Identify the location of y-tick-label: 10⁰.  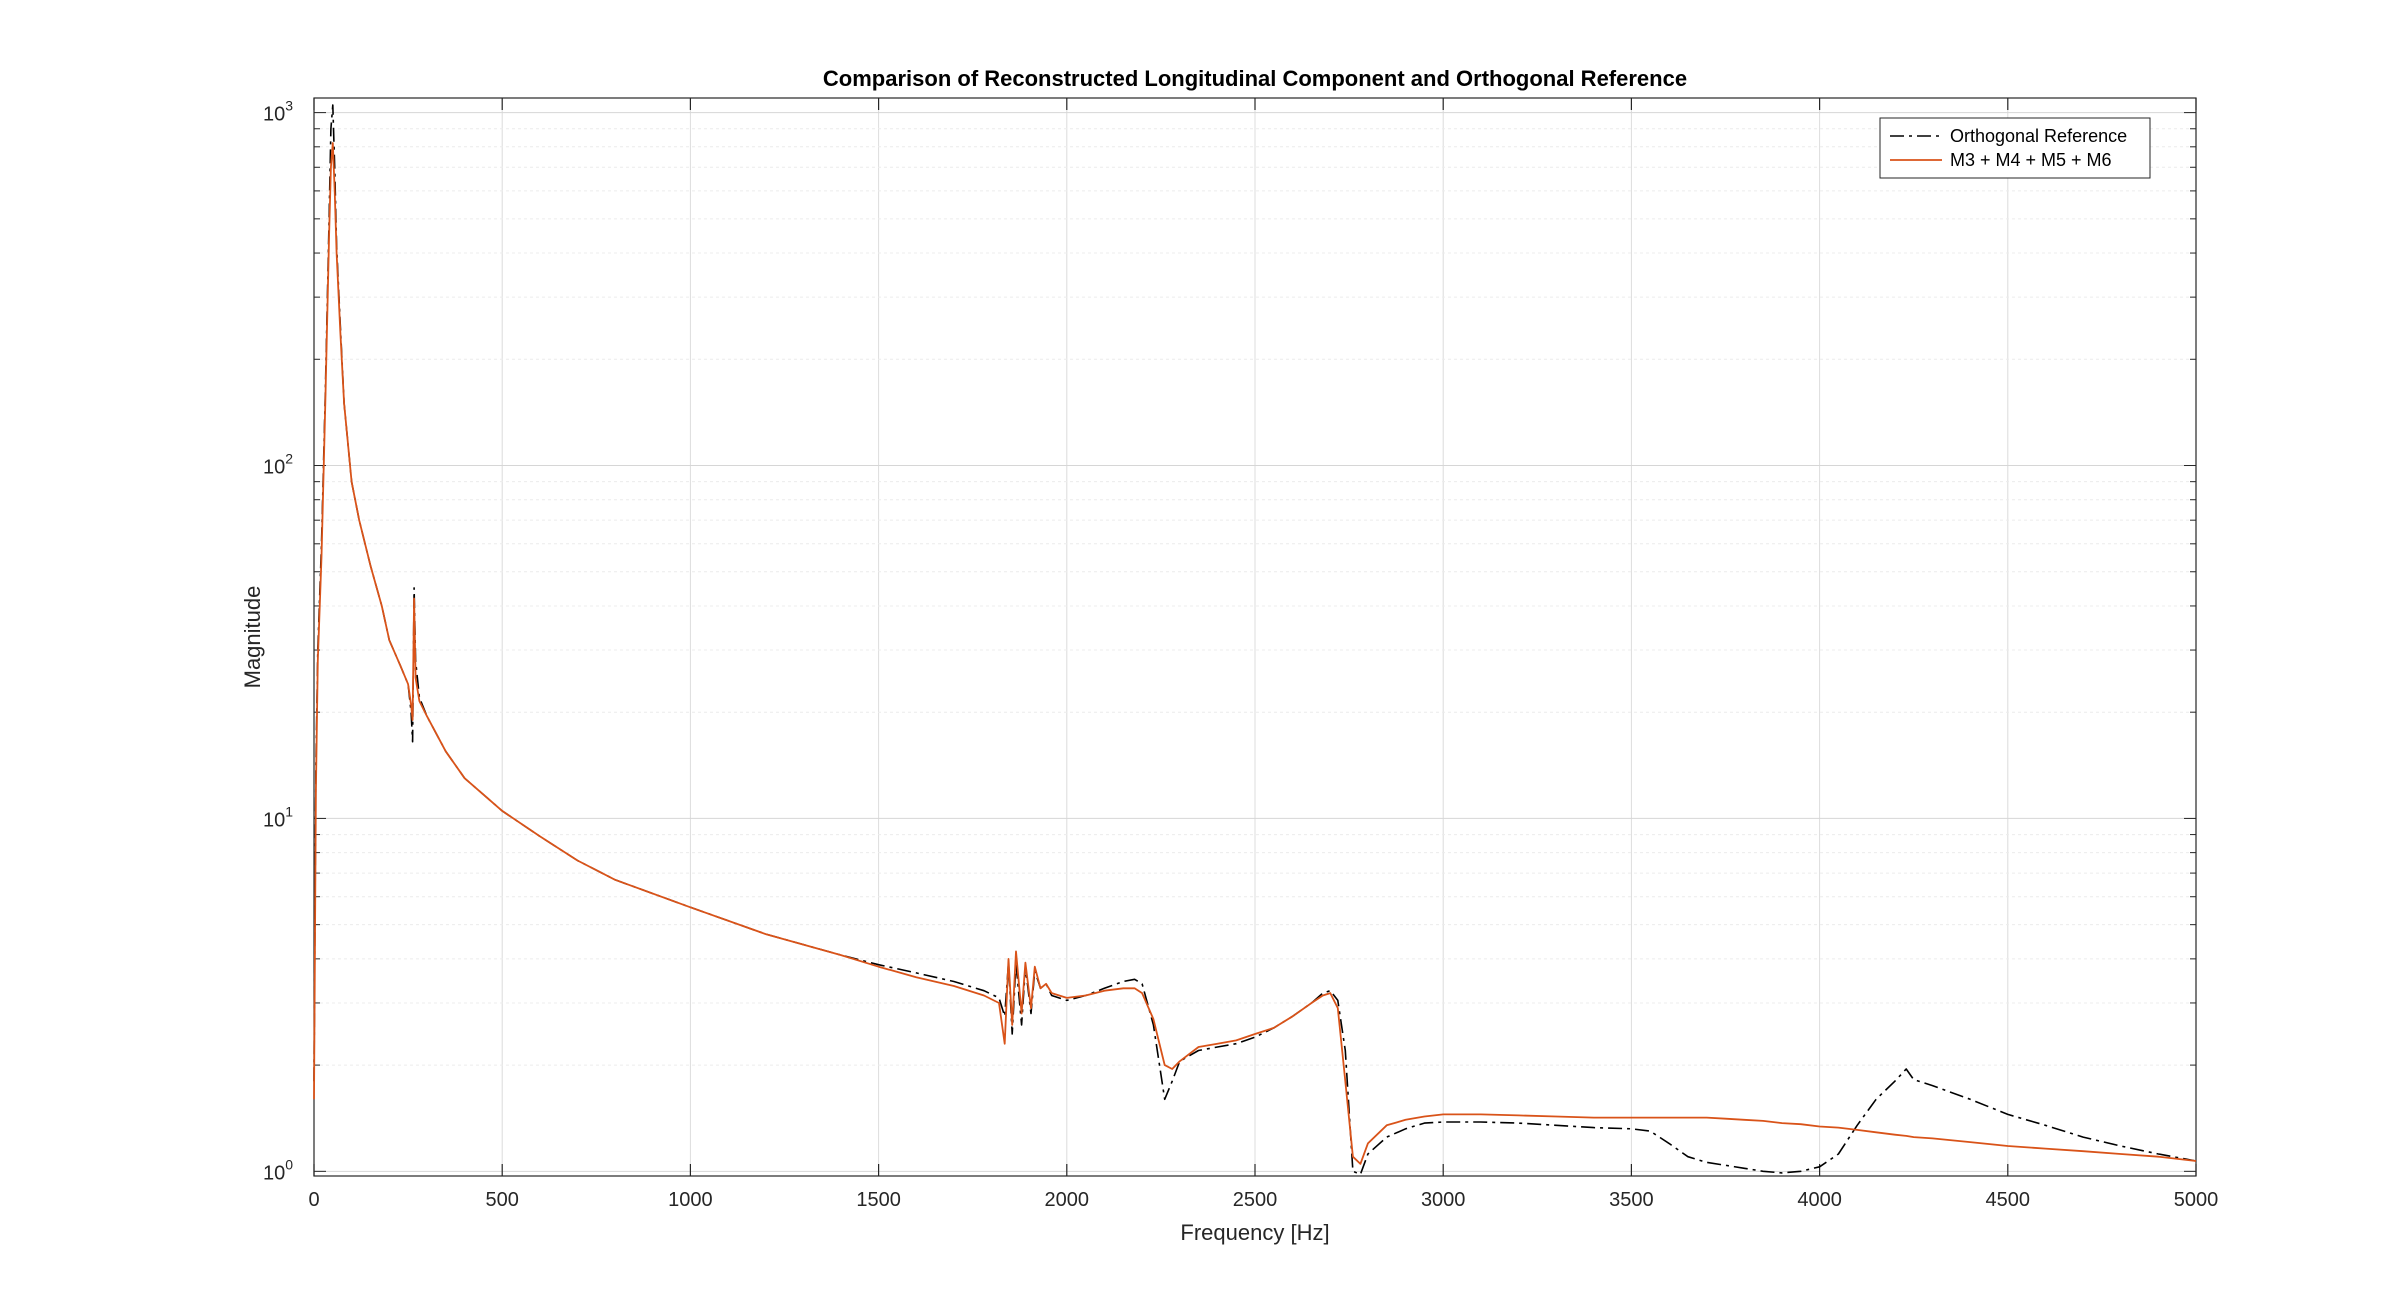
(278, 1170).